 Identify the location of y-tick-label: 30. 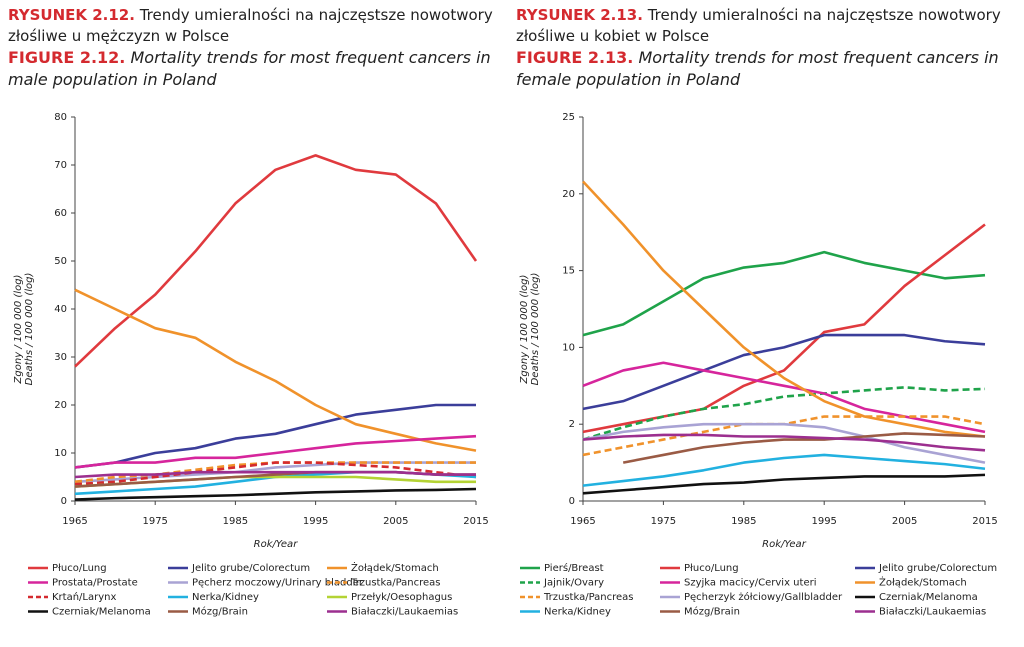
(60, 357).